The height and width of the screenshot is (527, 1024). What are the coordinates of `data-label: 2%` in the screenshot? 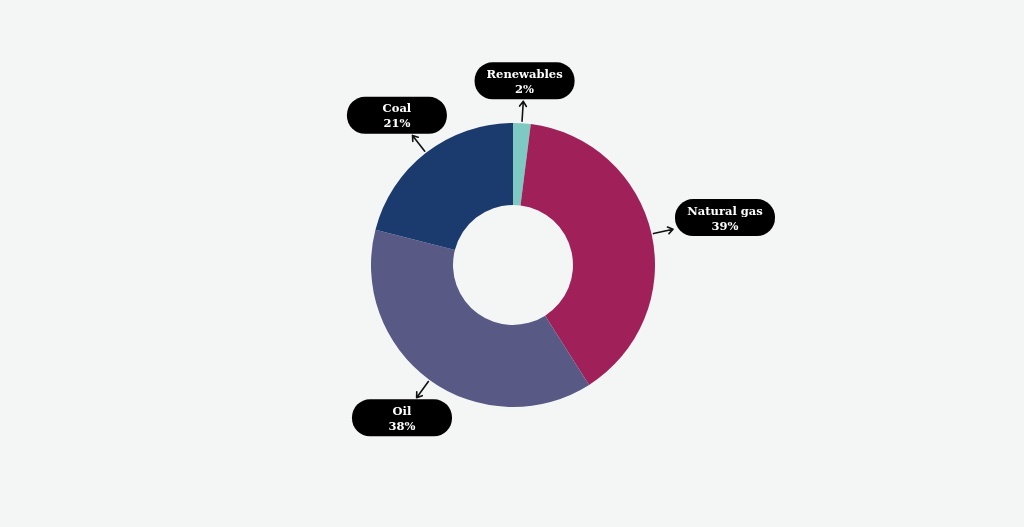 It's located at (525, 88).